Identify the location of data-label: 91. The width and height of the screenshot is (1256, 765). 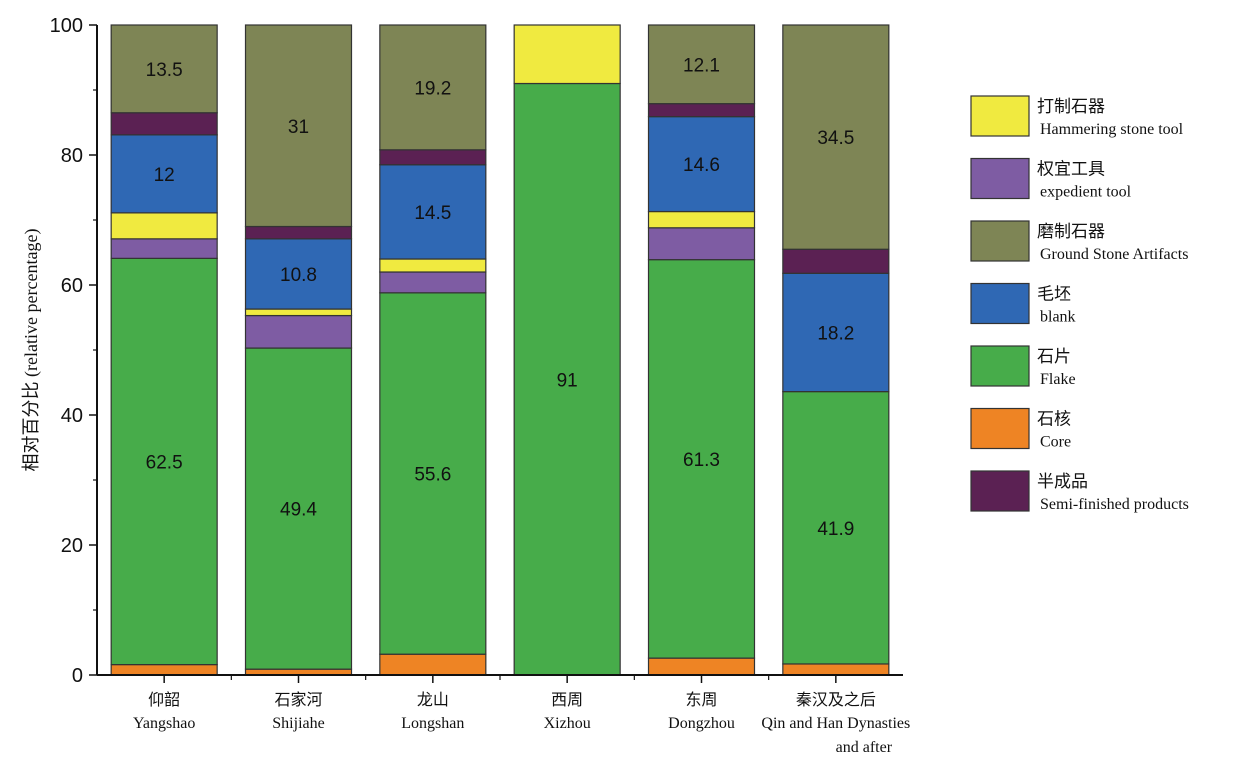
(567, 380).